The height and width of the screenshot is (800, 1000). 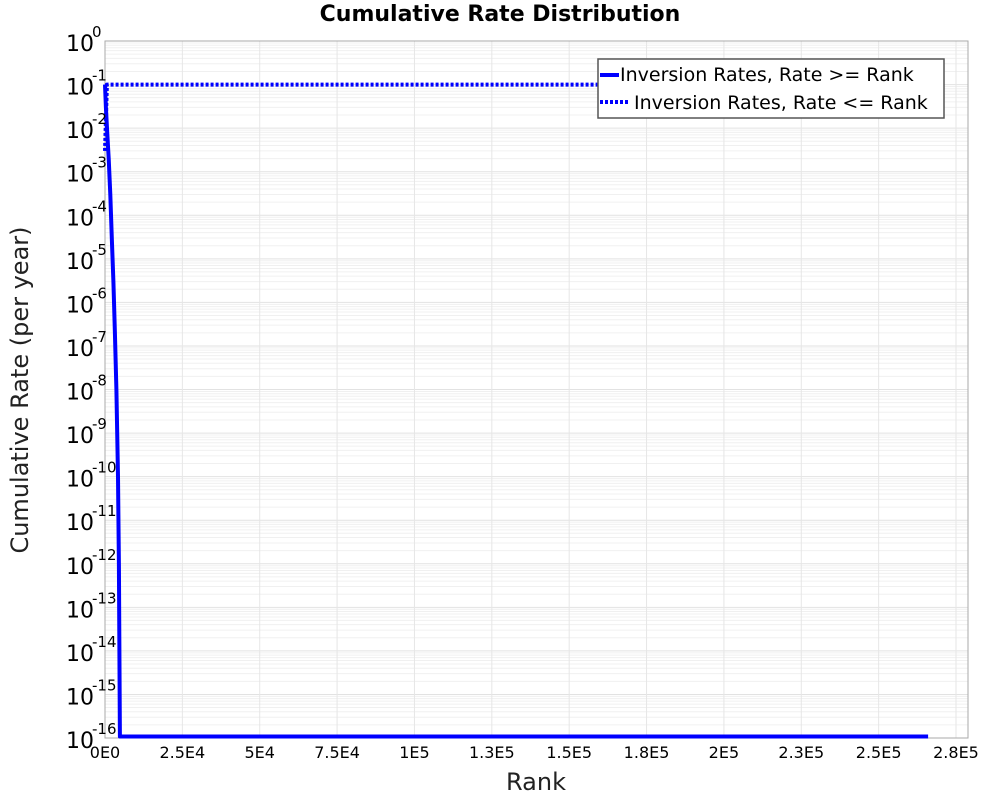 What do you see at coordinates (99, 381) in the screenshot?
I see `svg-text: -8` at bounding box center [99, 381].